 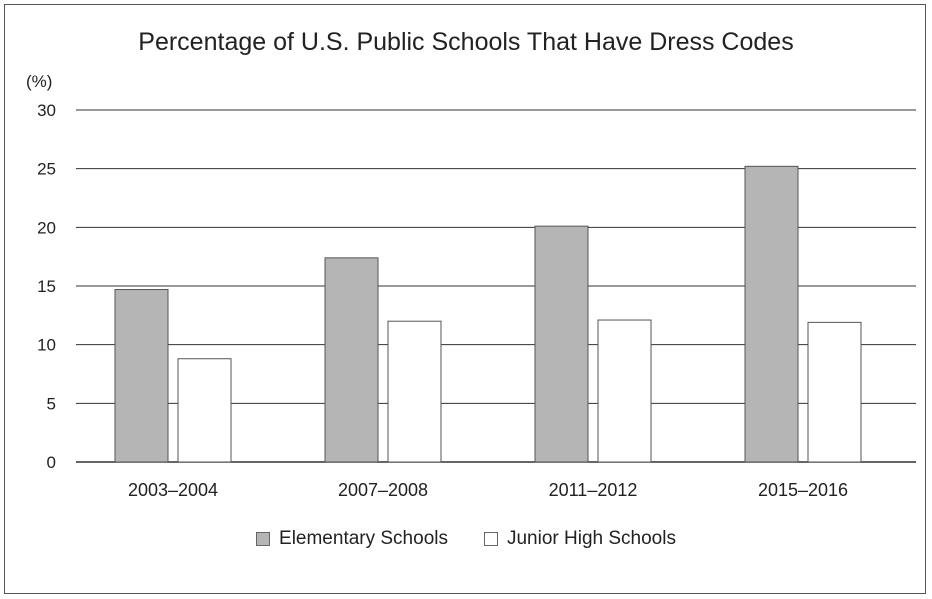 I want to click on y-axis-ticks: 0 5 10 15 20 25 30, so click(x=46, y=286).